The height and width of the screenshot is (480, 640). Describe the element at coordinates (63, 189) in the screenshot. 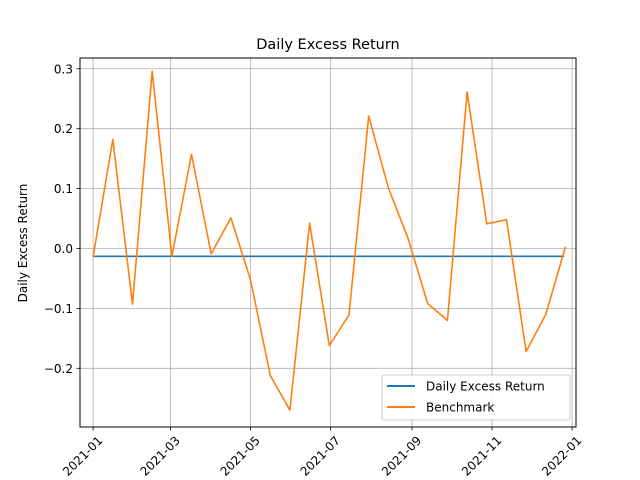

I see `y-tick-label: 0.1` at that location.